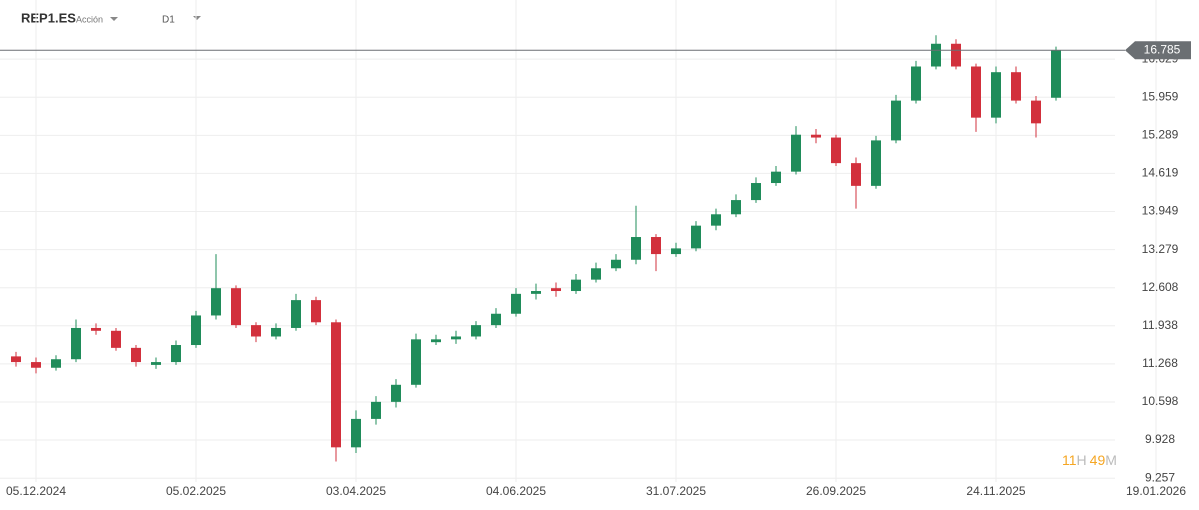 The width and height of the screenshot is (1199, 510). Describe the element at coordinates (676, 491) in the screenshot. I see `x-tick-label: 31.07.2025` at that location.